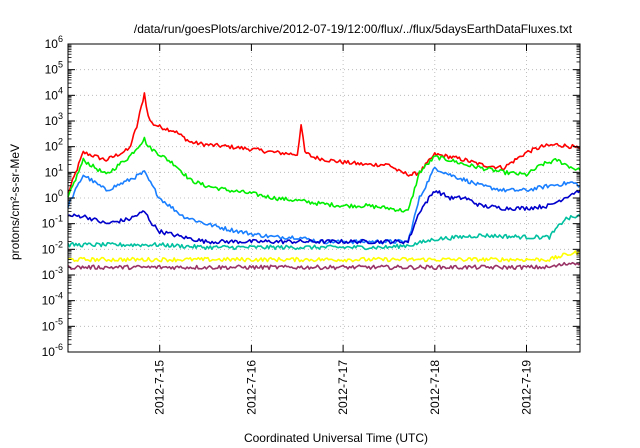 The width and height of the screenshot is (640, 448). What do you see at coordinates (54, 68) in the screenshot?
I see `y-tick-label: 10⁵` at bounding box center [54, 68].